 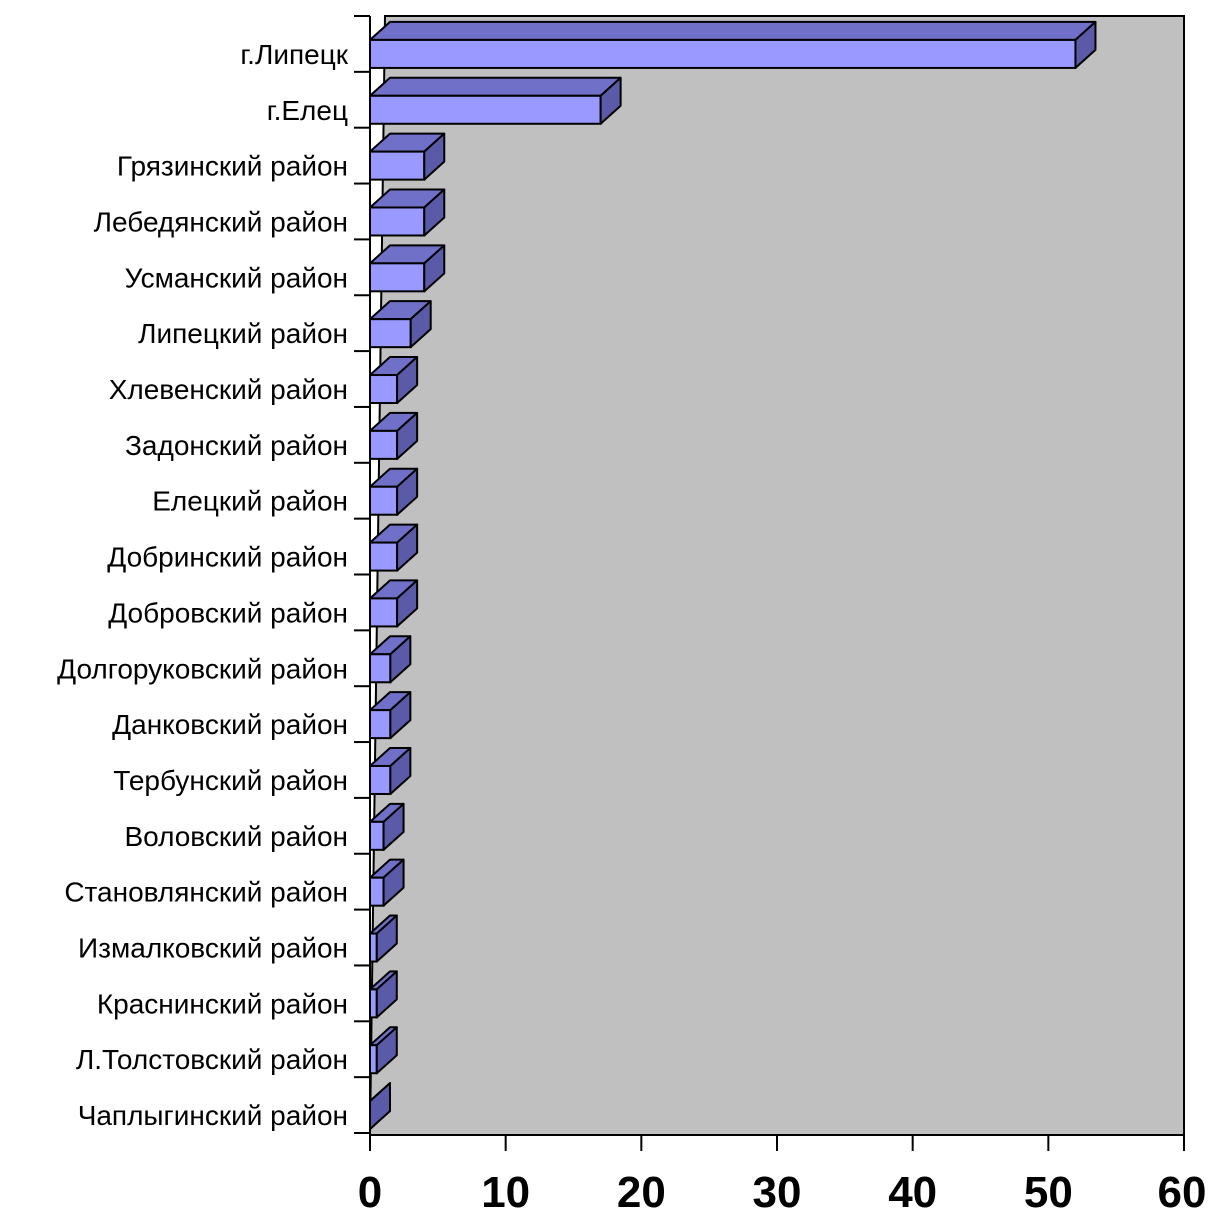 I want to click on category-label: Чаплыгинский район, so click(x=213, y=1115).